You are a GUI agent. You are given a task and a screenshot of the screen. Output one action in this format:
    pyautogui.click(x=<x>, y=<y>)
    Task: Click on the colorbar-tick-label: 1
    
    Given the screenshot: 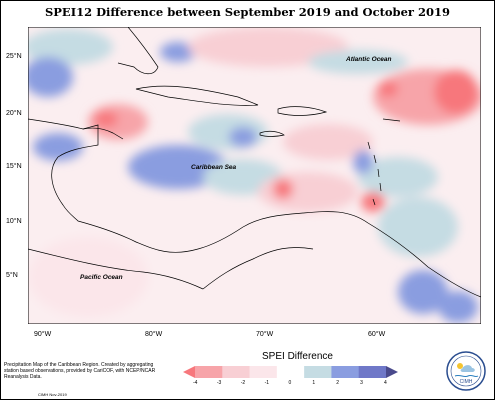 What is the action you would take?
    pyautogui.click(x=314, y=383)
    